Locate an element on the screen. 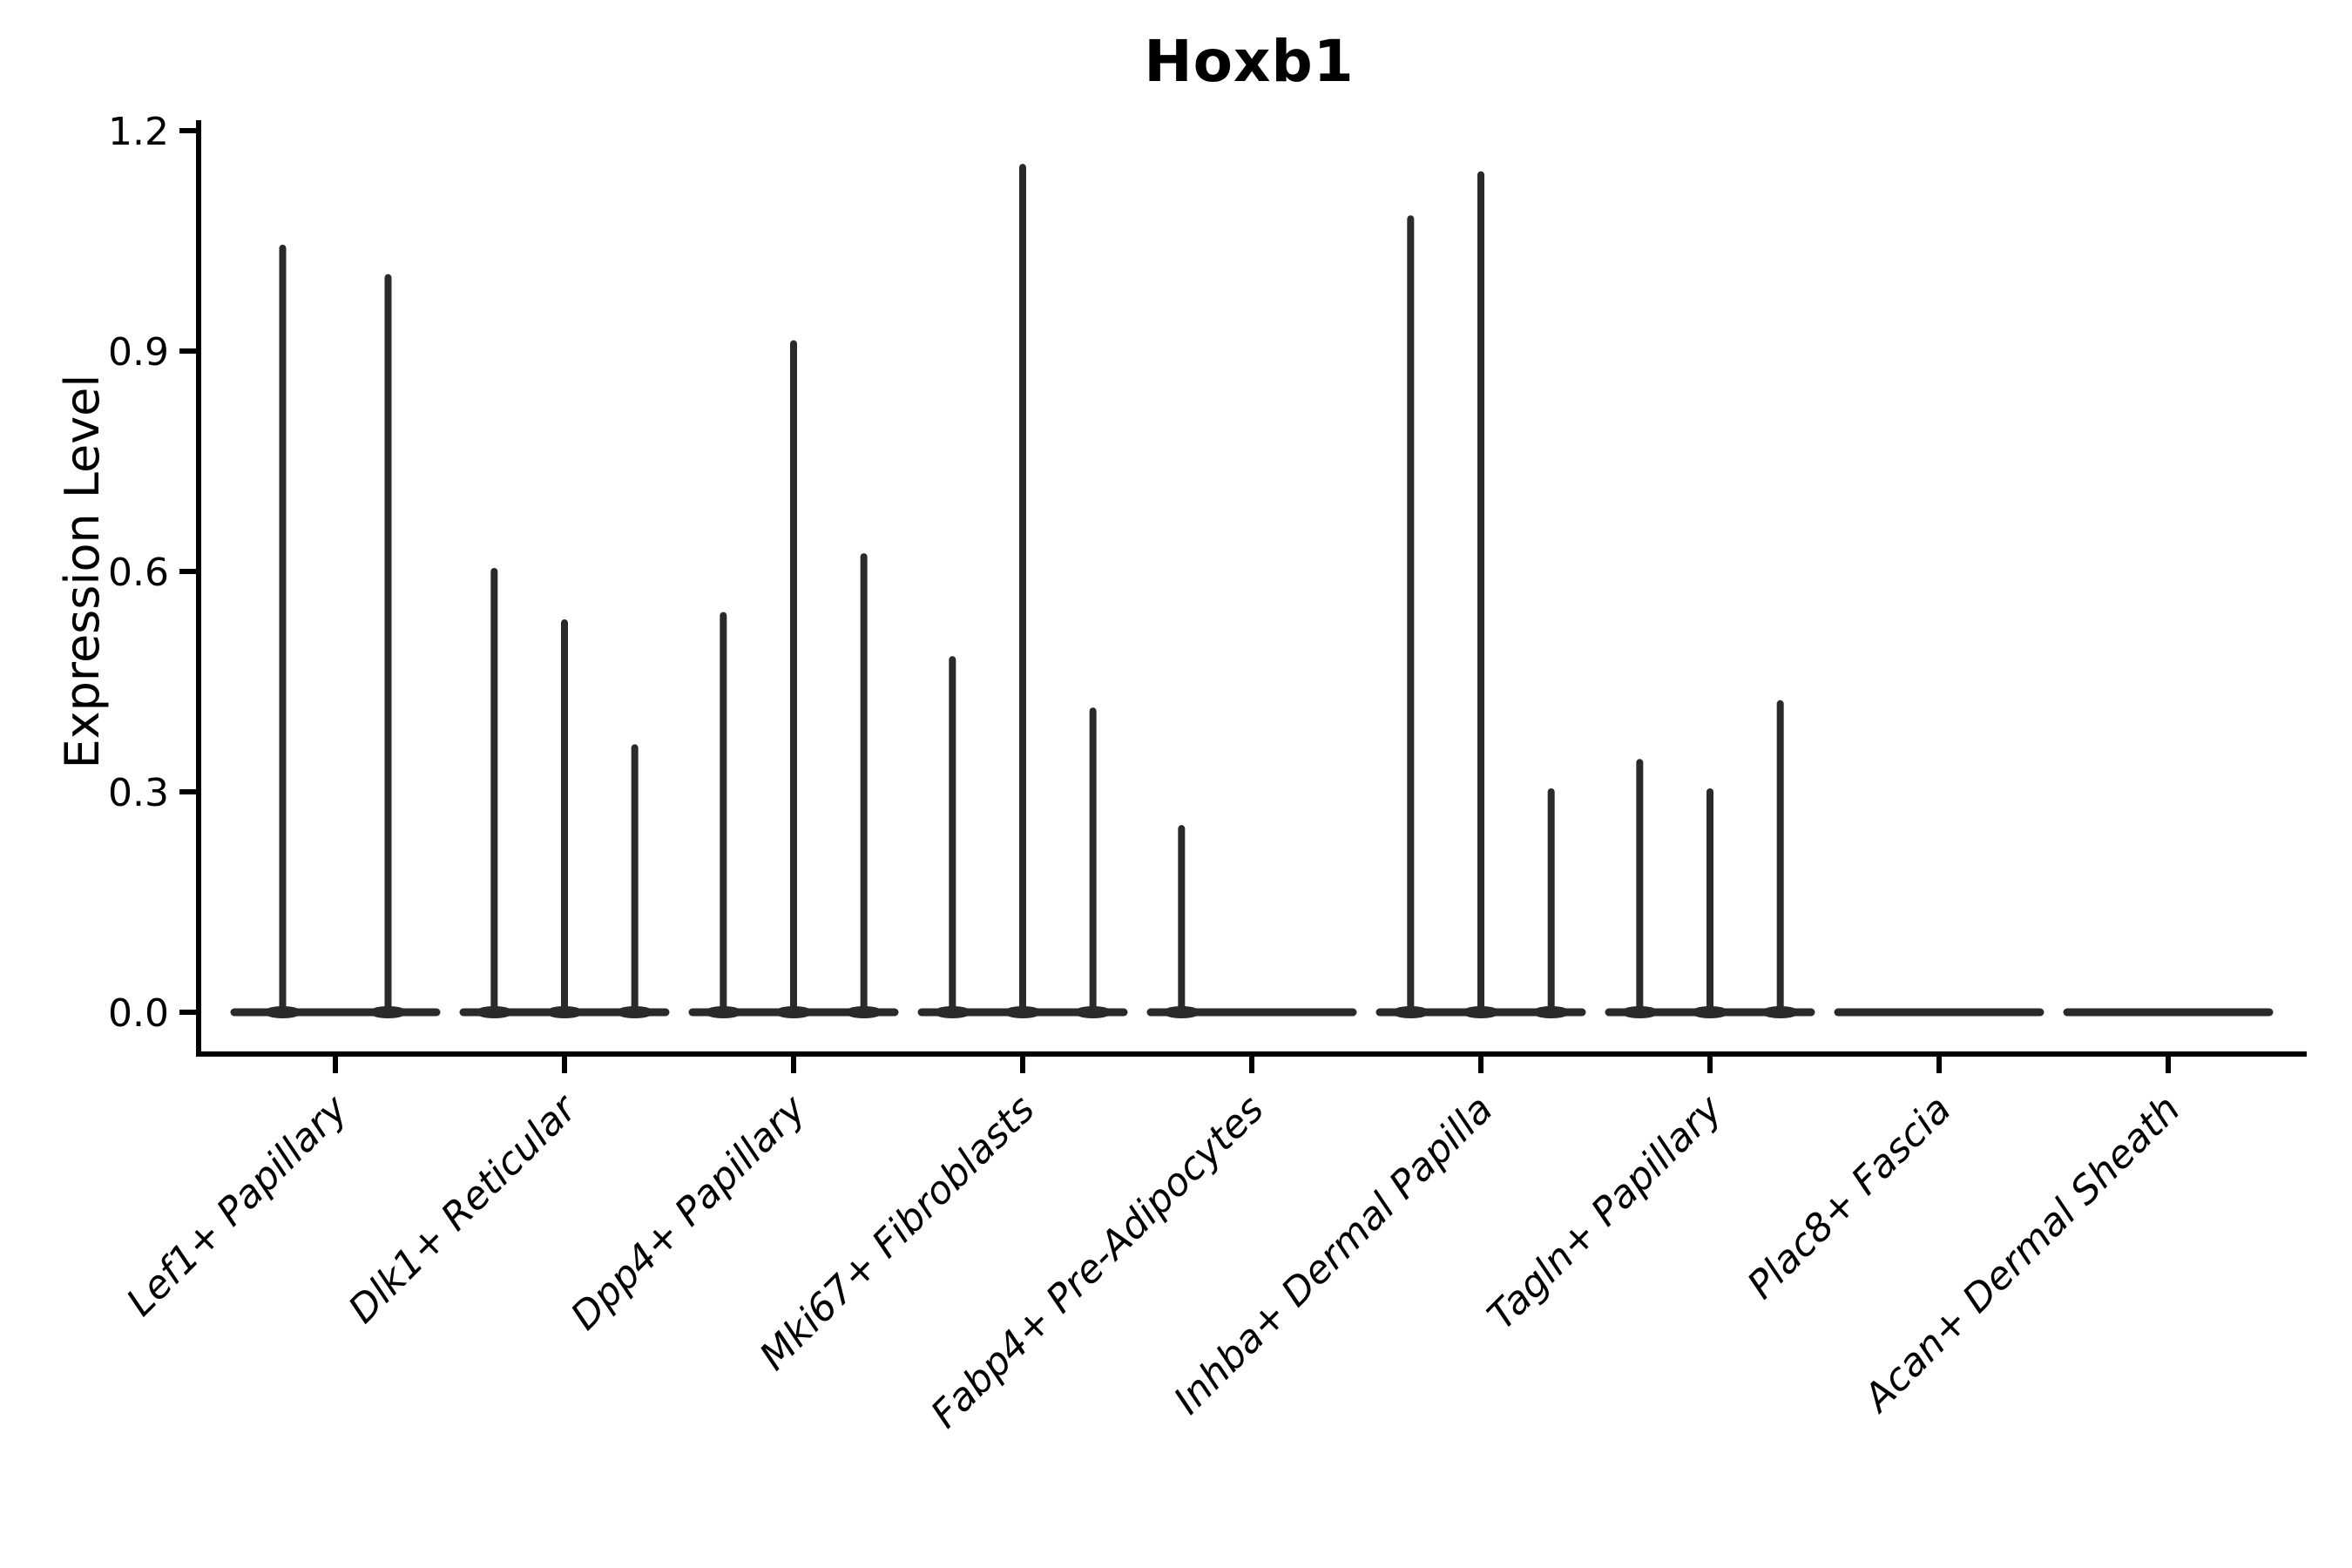  y-tick-label: 0.6 is located at coordinates (138, 573).